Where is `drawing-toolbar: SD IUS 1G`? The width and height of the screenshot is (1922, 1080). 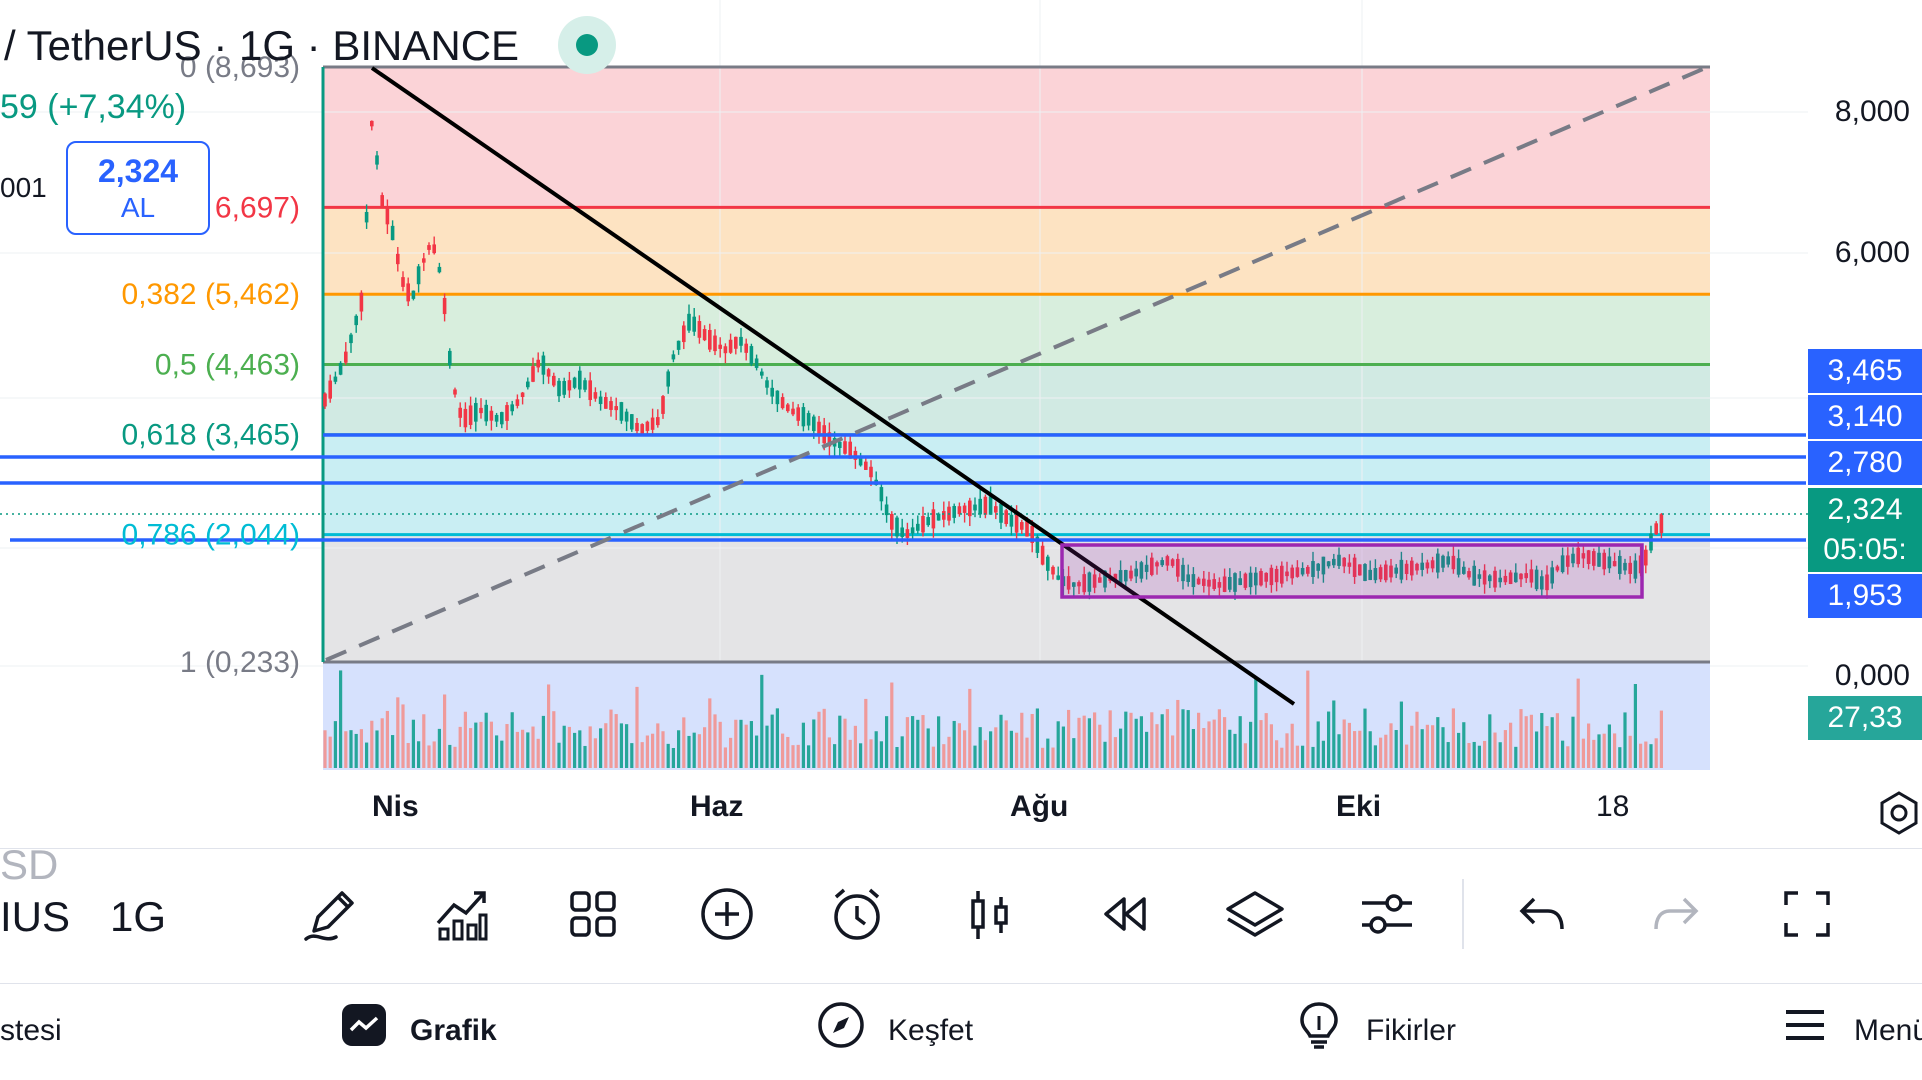
drawing-toolbar: SD IUS 1G is located at coordinates (961, 912).